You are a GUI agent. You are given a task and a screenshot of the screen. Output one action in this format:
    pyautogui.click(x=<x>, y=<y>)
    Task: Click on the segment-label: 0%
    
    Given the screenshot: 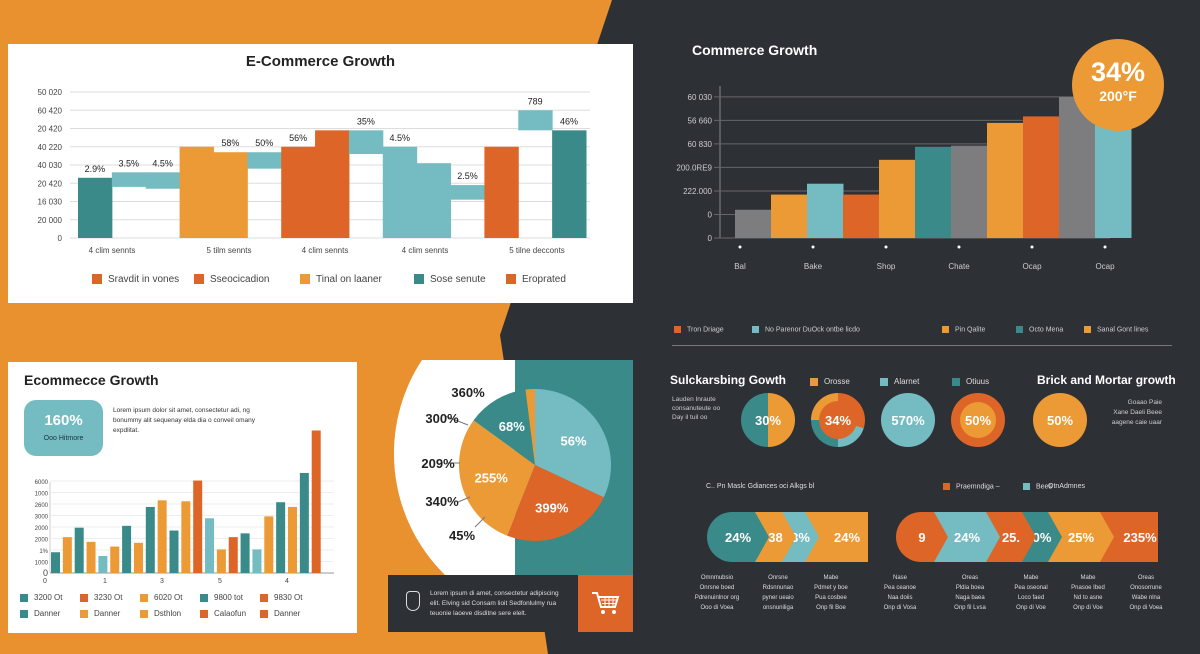 What is the action you would take?
    pyautogui.click(x=1042, y=537)
    